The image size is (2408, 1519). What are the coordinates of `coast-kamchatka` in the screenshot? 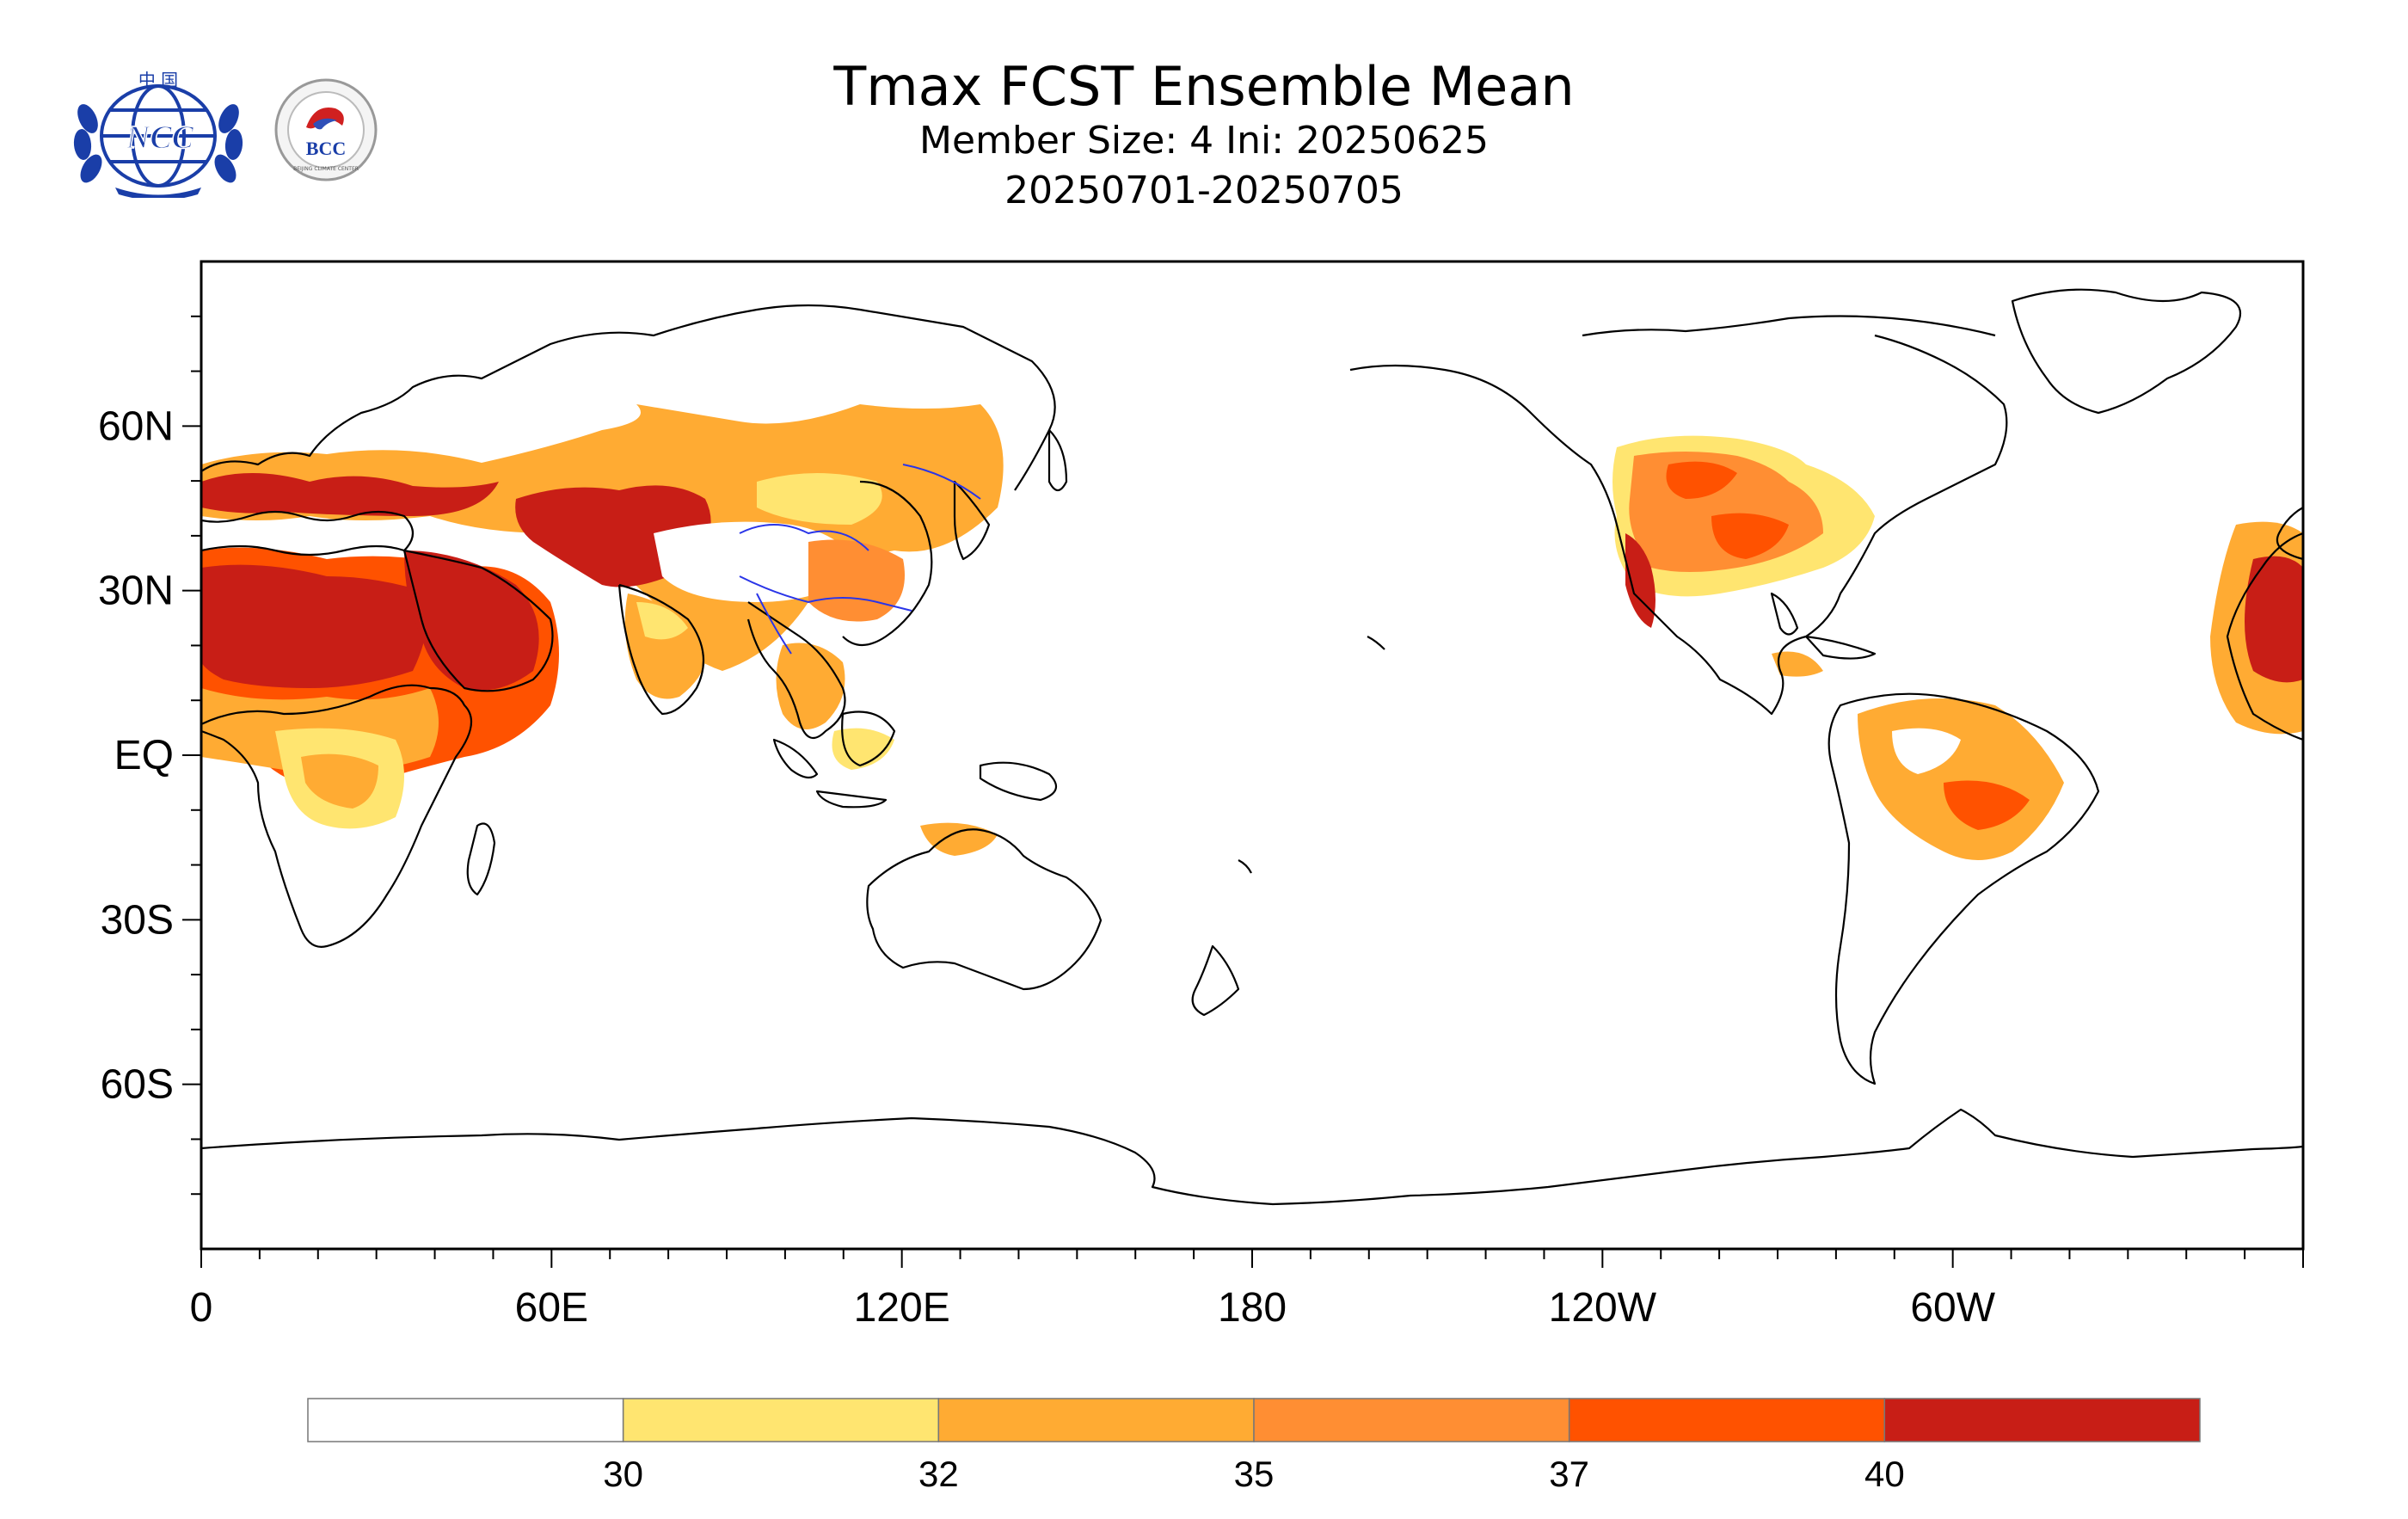 It's located at (1057, 460).